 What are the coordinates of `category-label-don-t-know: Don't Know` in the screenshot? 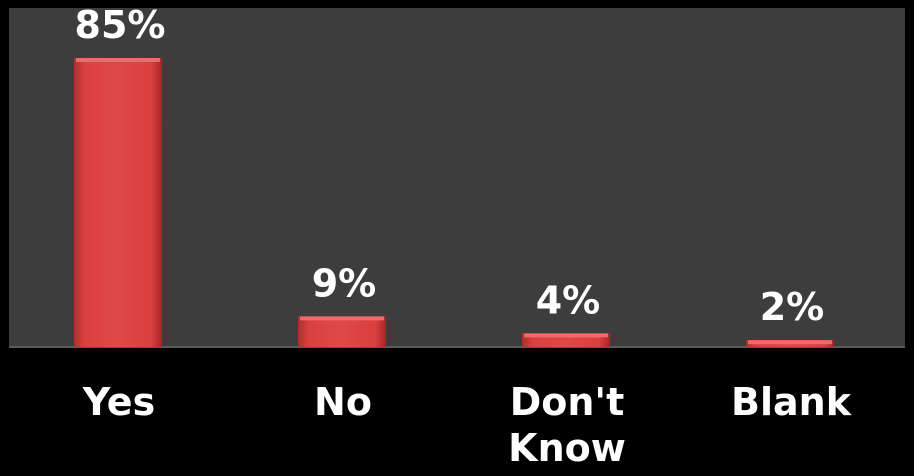 It's located at (567, 425).